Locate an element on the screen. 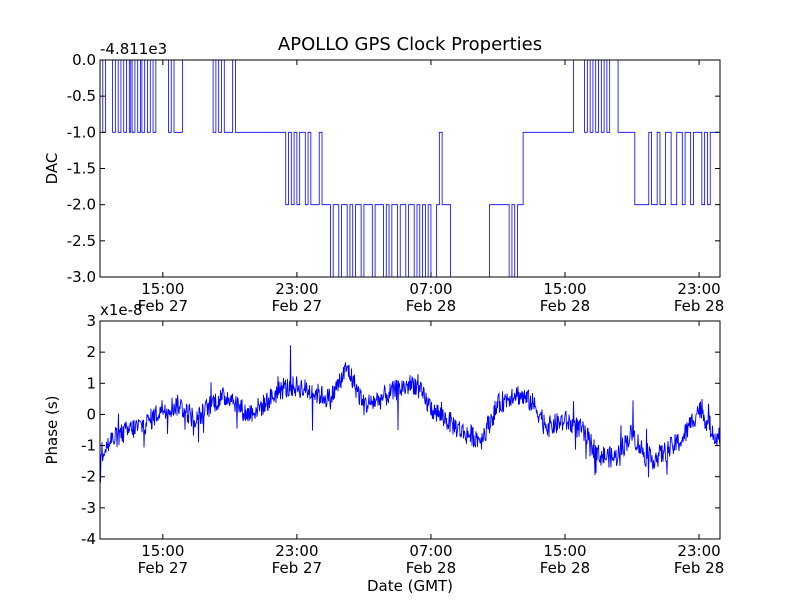  y-tick-label: -3 is located at coordinates (88, 508).